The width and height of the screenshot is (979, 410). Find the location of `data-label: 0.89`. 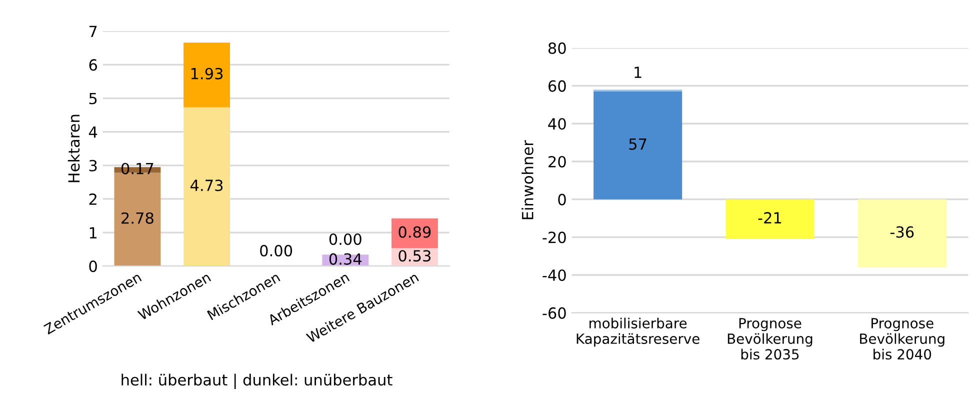

data-label: 0.89 is located at coordinates (414, 232).